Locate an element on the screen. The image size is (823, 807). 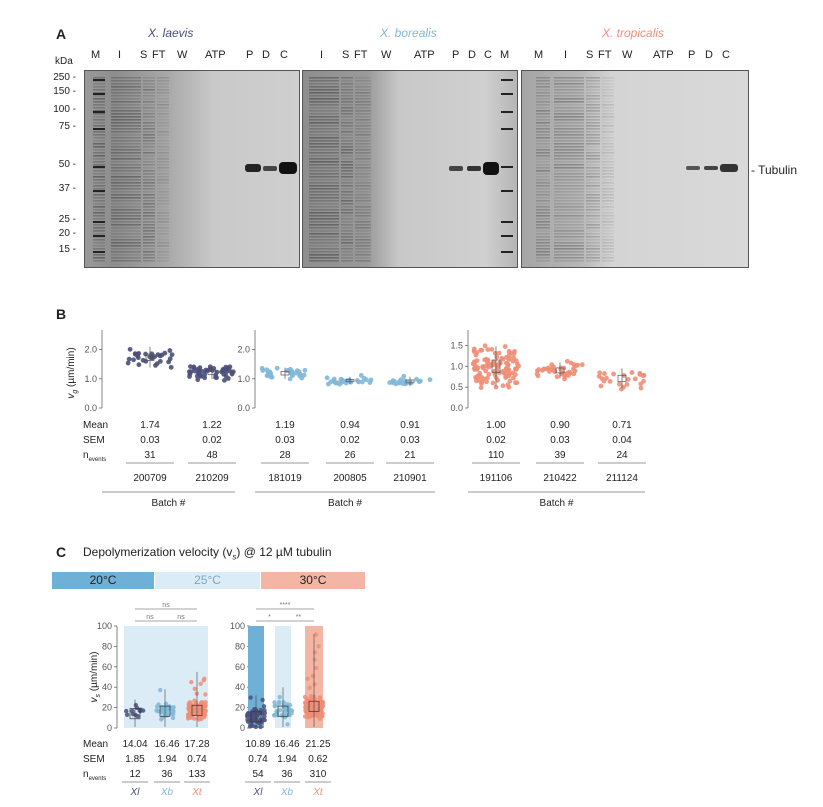
row-label-n-sub: events is located at coordinates (98, 460).